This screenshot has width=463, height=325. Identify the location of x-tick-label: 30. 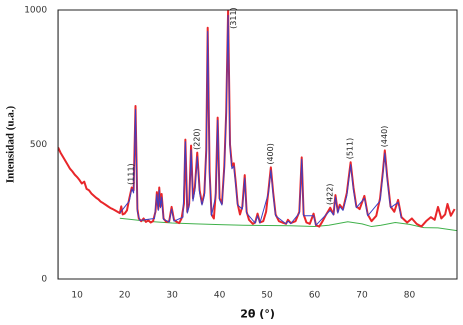
(172, 295).